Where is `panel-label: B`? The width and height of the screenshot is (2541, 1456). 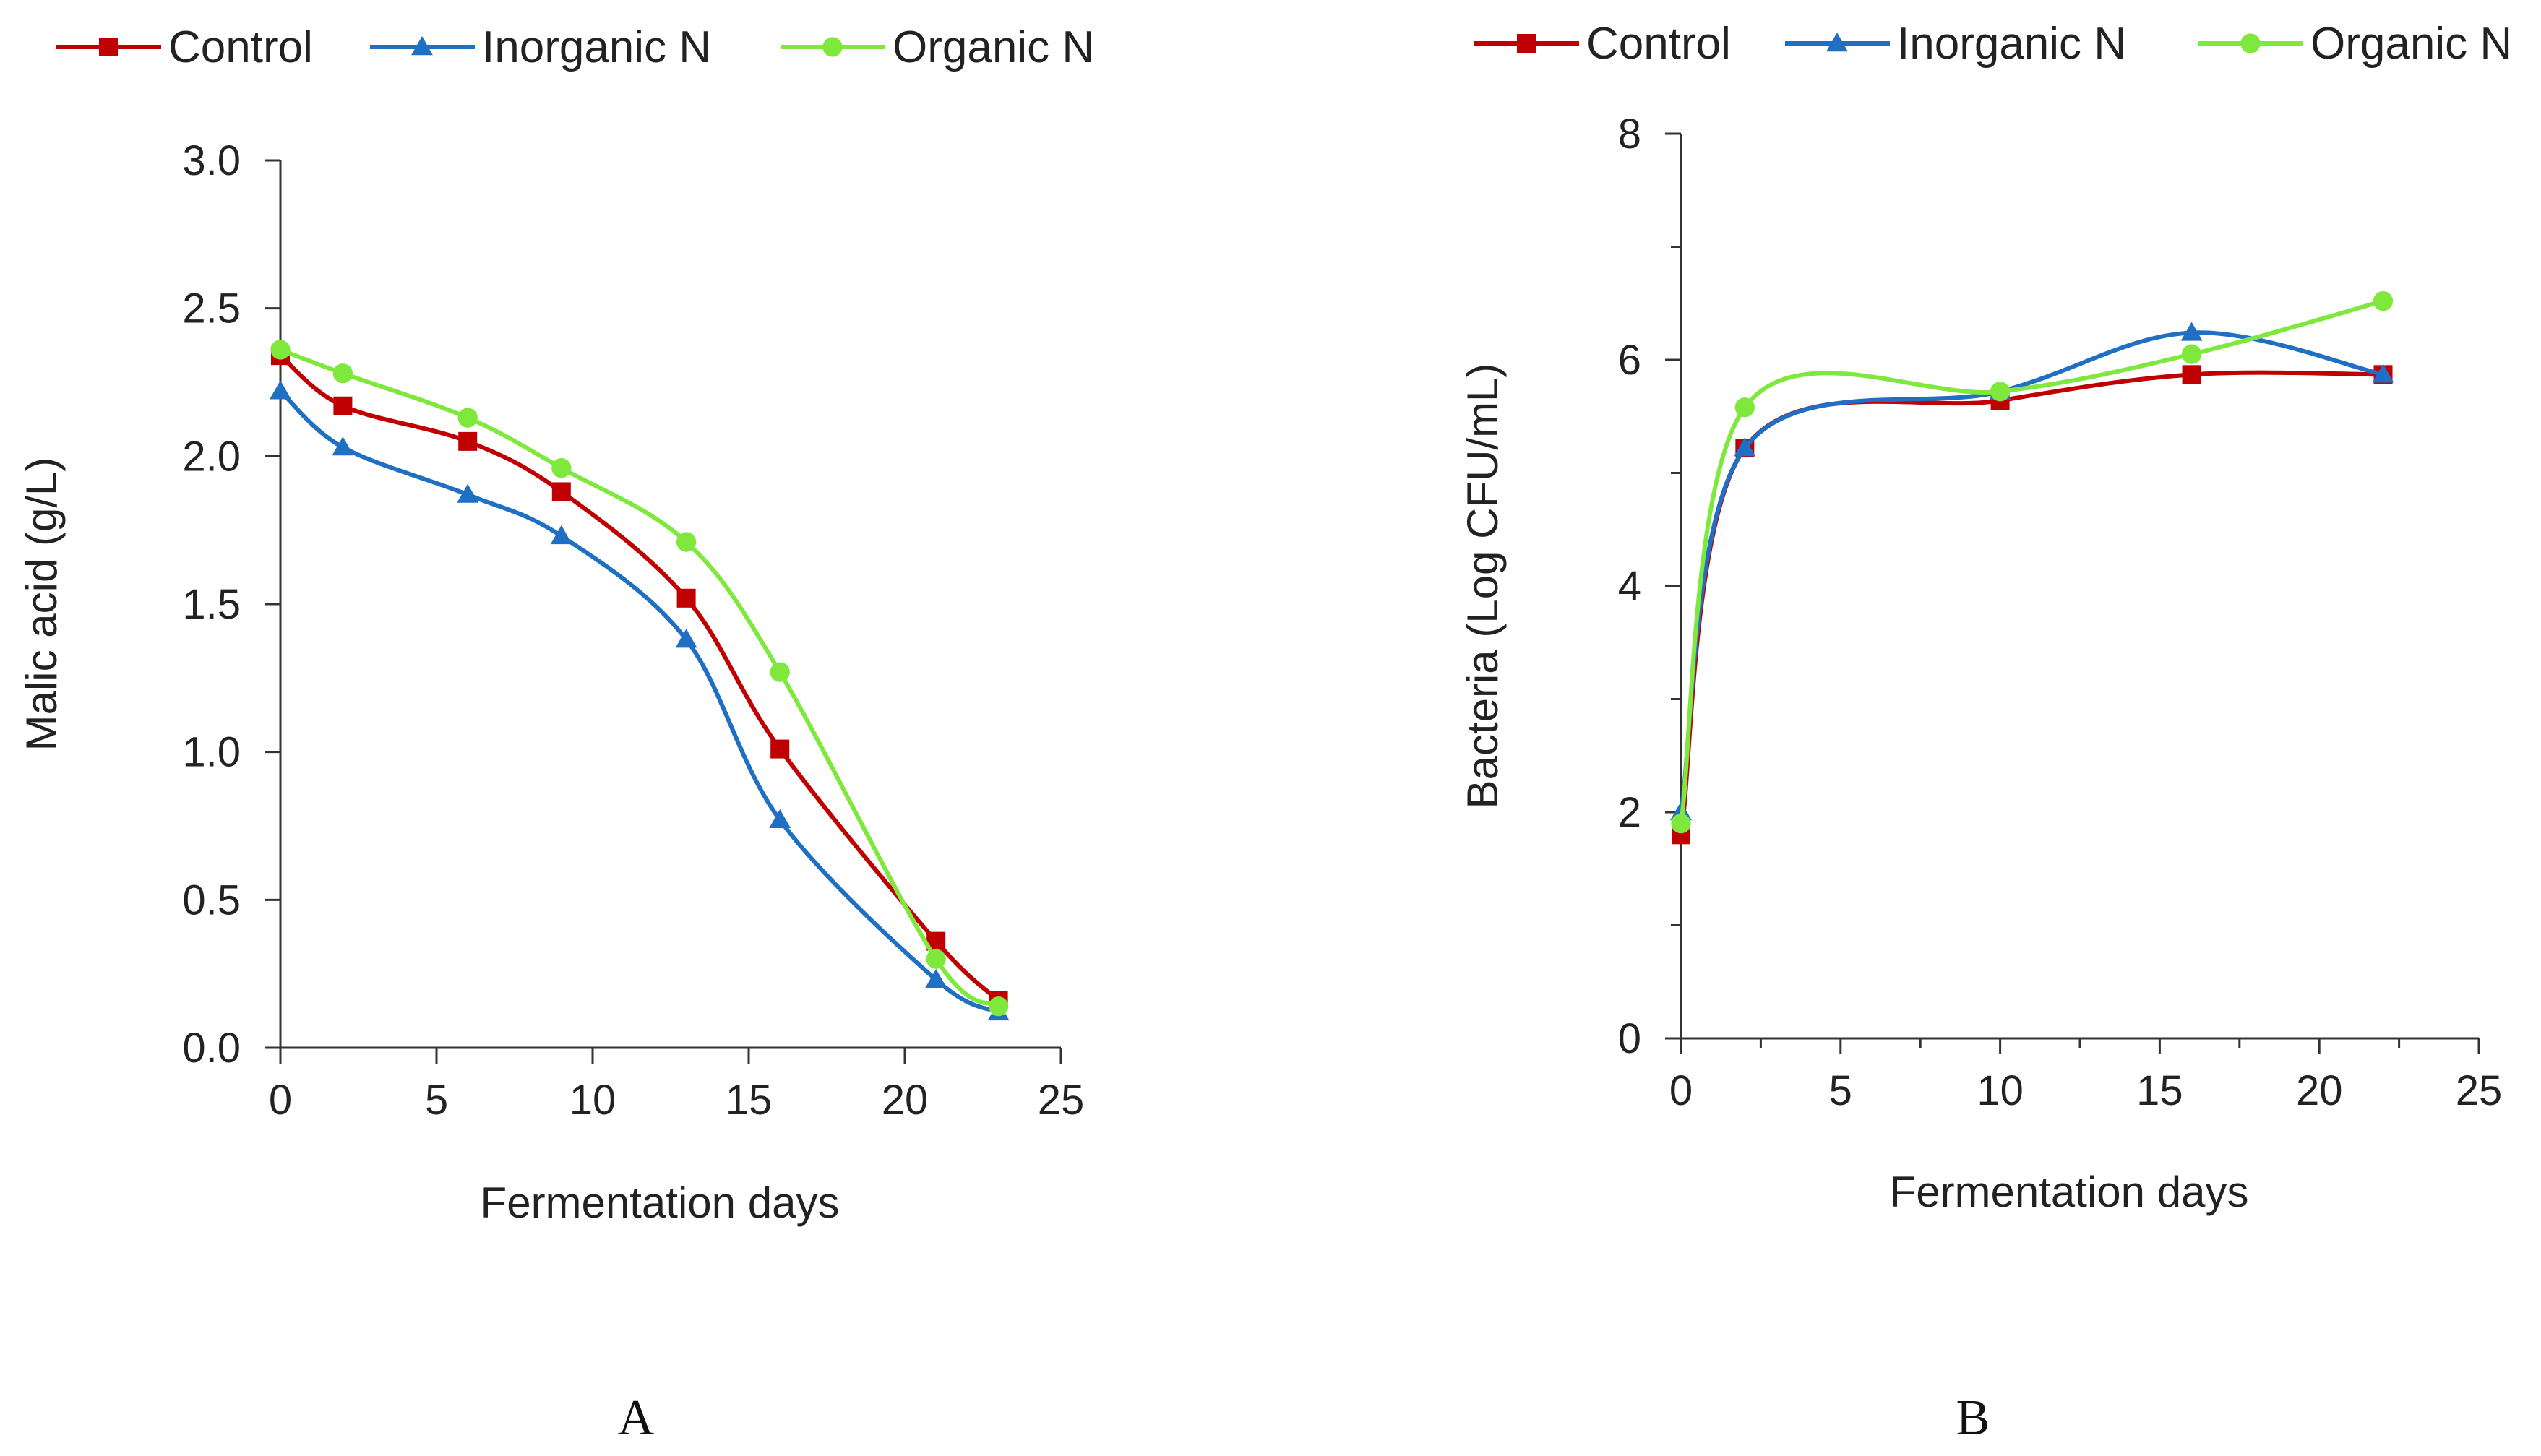
panel-label: B is located at coordinates (1973, 1418).